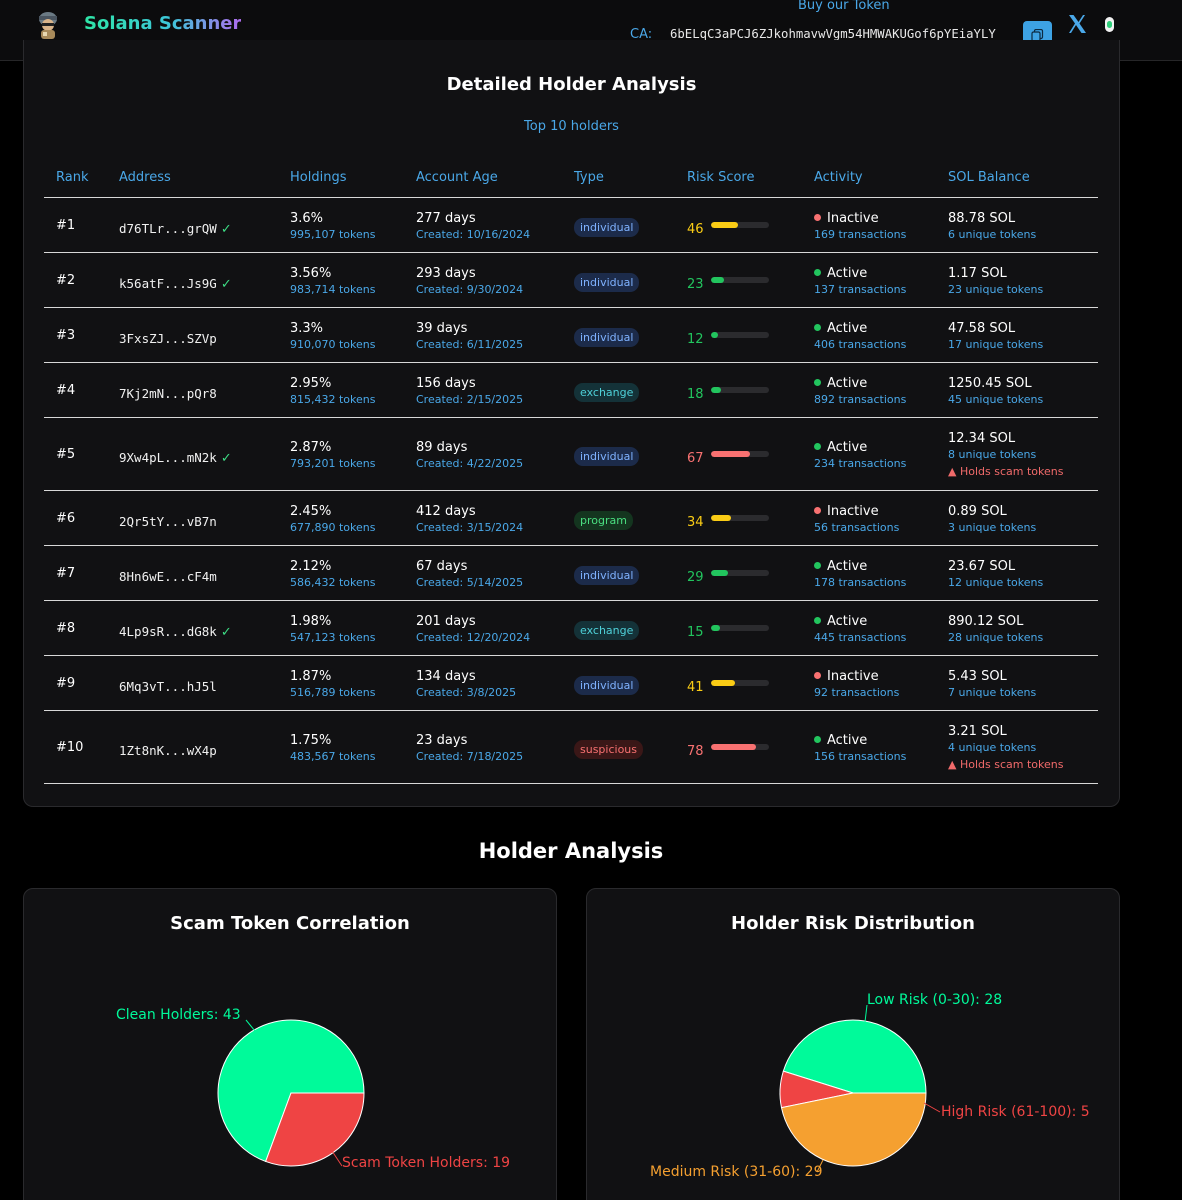  I want to click on activity-status: Active, so click(847, 328).